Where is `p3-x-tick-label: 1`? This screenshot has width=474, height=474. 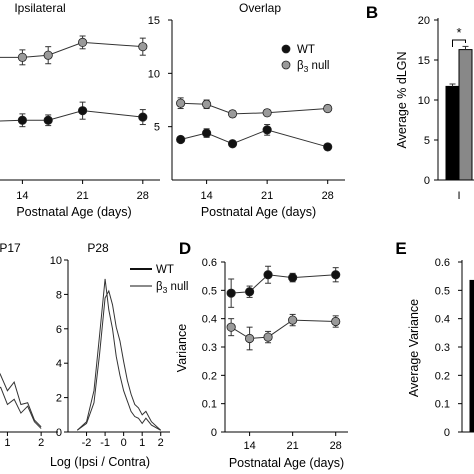
p3-x-tick-label: 1 is located at coordinates (7, 443).